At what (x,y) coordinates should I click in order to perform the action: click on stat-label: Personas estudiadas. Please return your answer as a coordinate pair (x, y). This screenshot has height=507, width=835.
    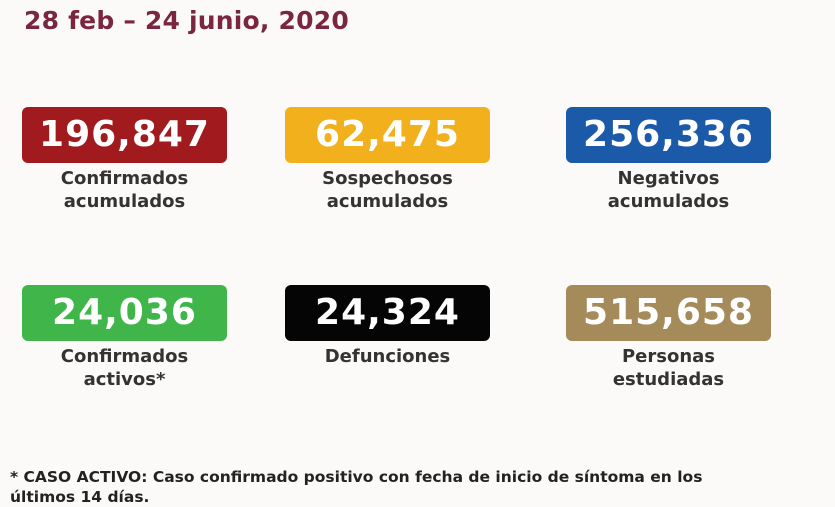
    Looking at the image, I should click on (668, 368).